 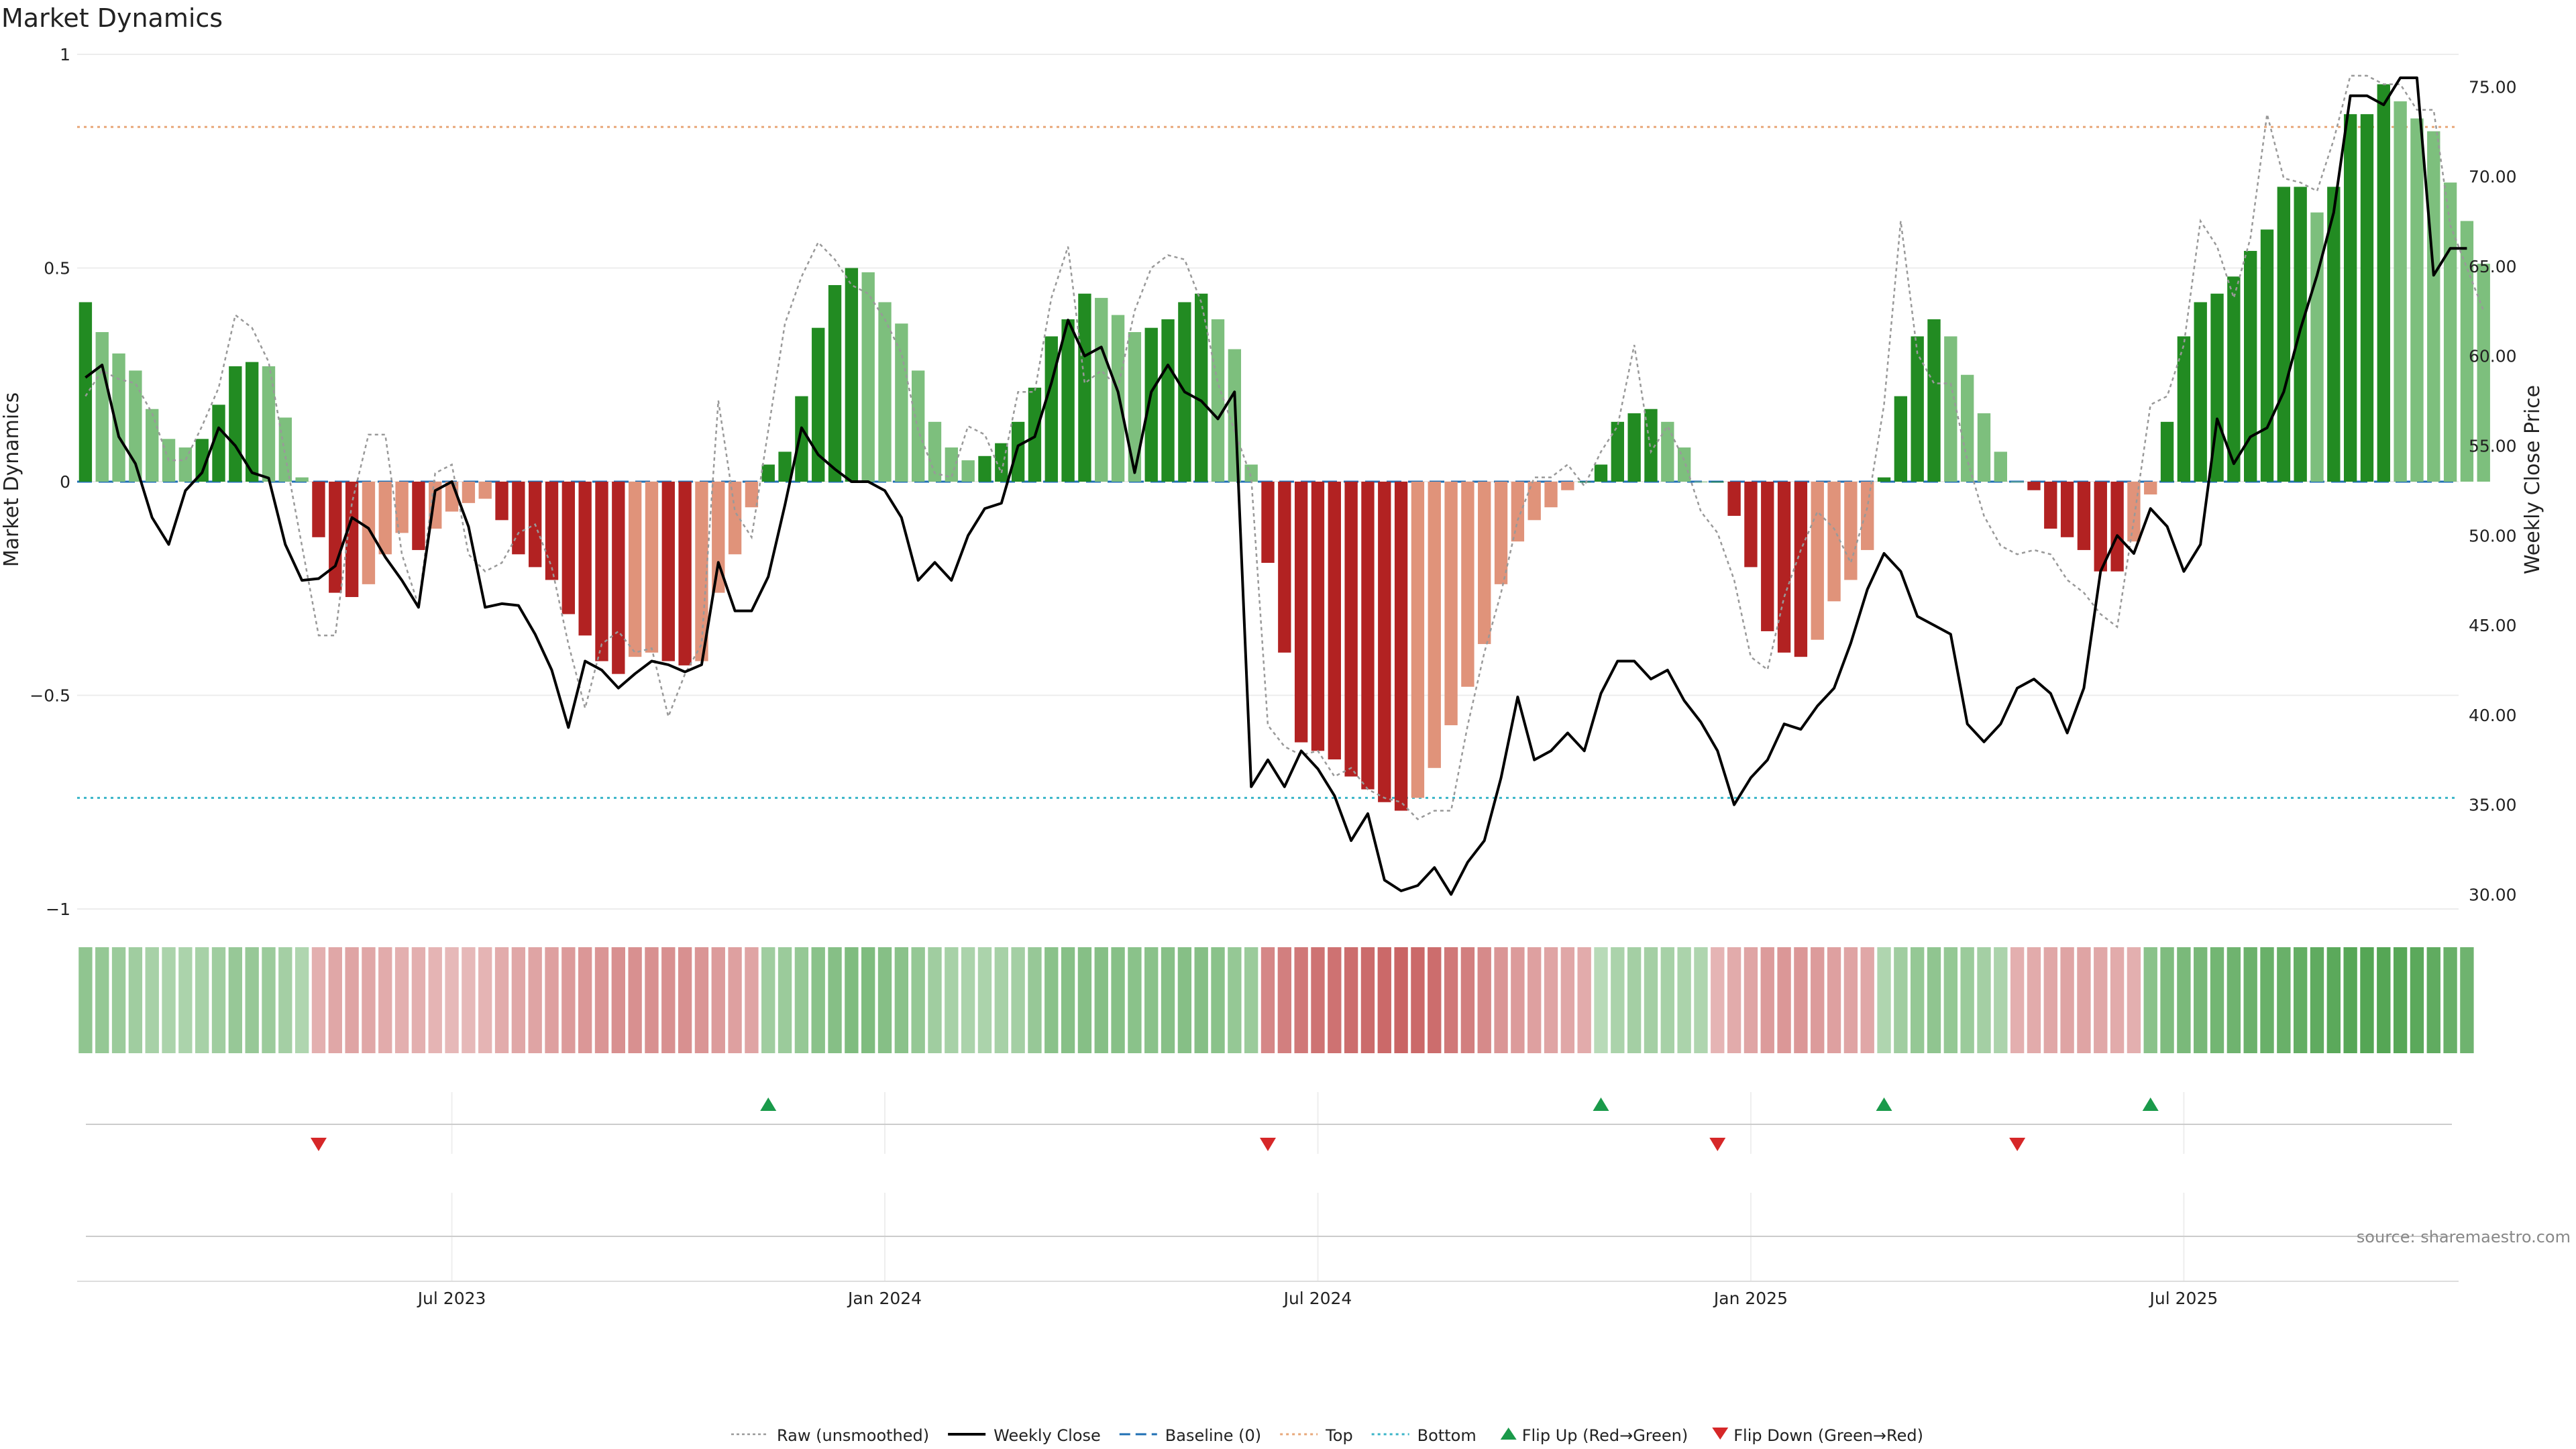 I want to click on y-right-tick-label: 50.00, so click(x=2493, y=535).